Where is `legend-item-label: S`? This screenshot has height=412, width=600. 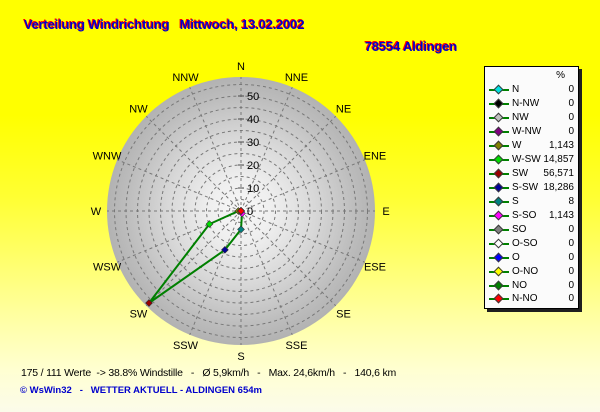 legend-item-label: S is located at coordinates (515, 201).